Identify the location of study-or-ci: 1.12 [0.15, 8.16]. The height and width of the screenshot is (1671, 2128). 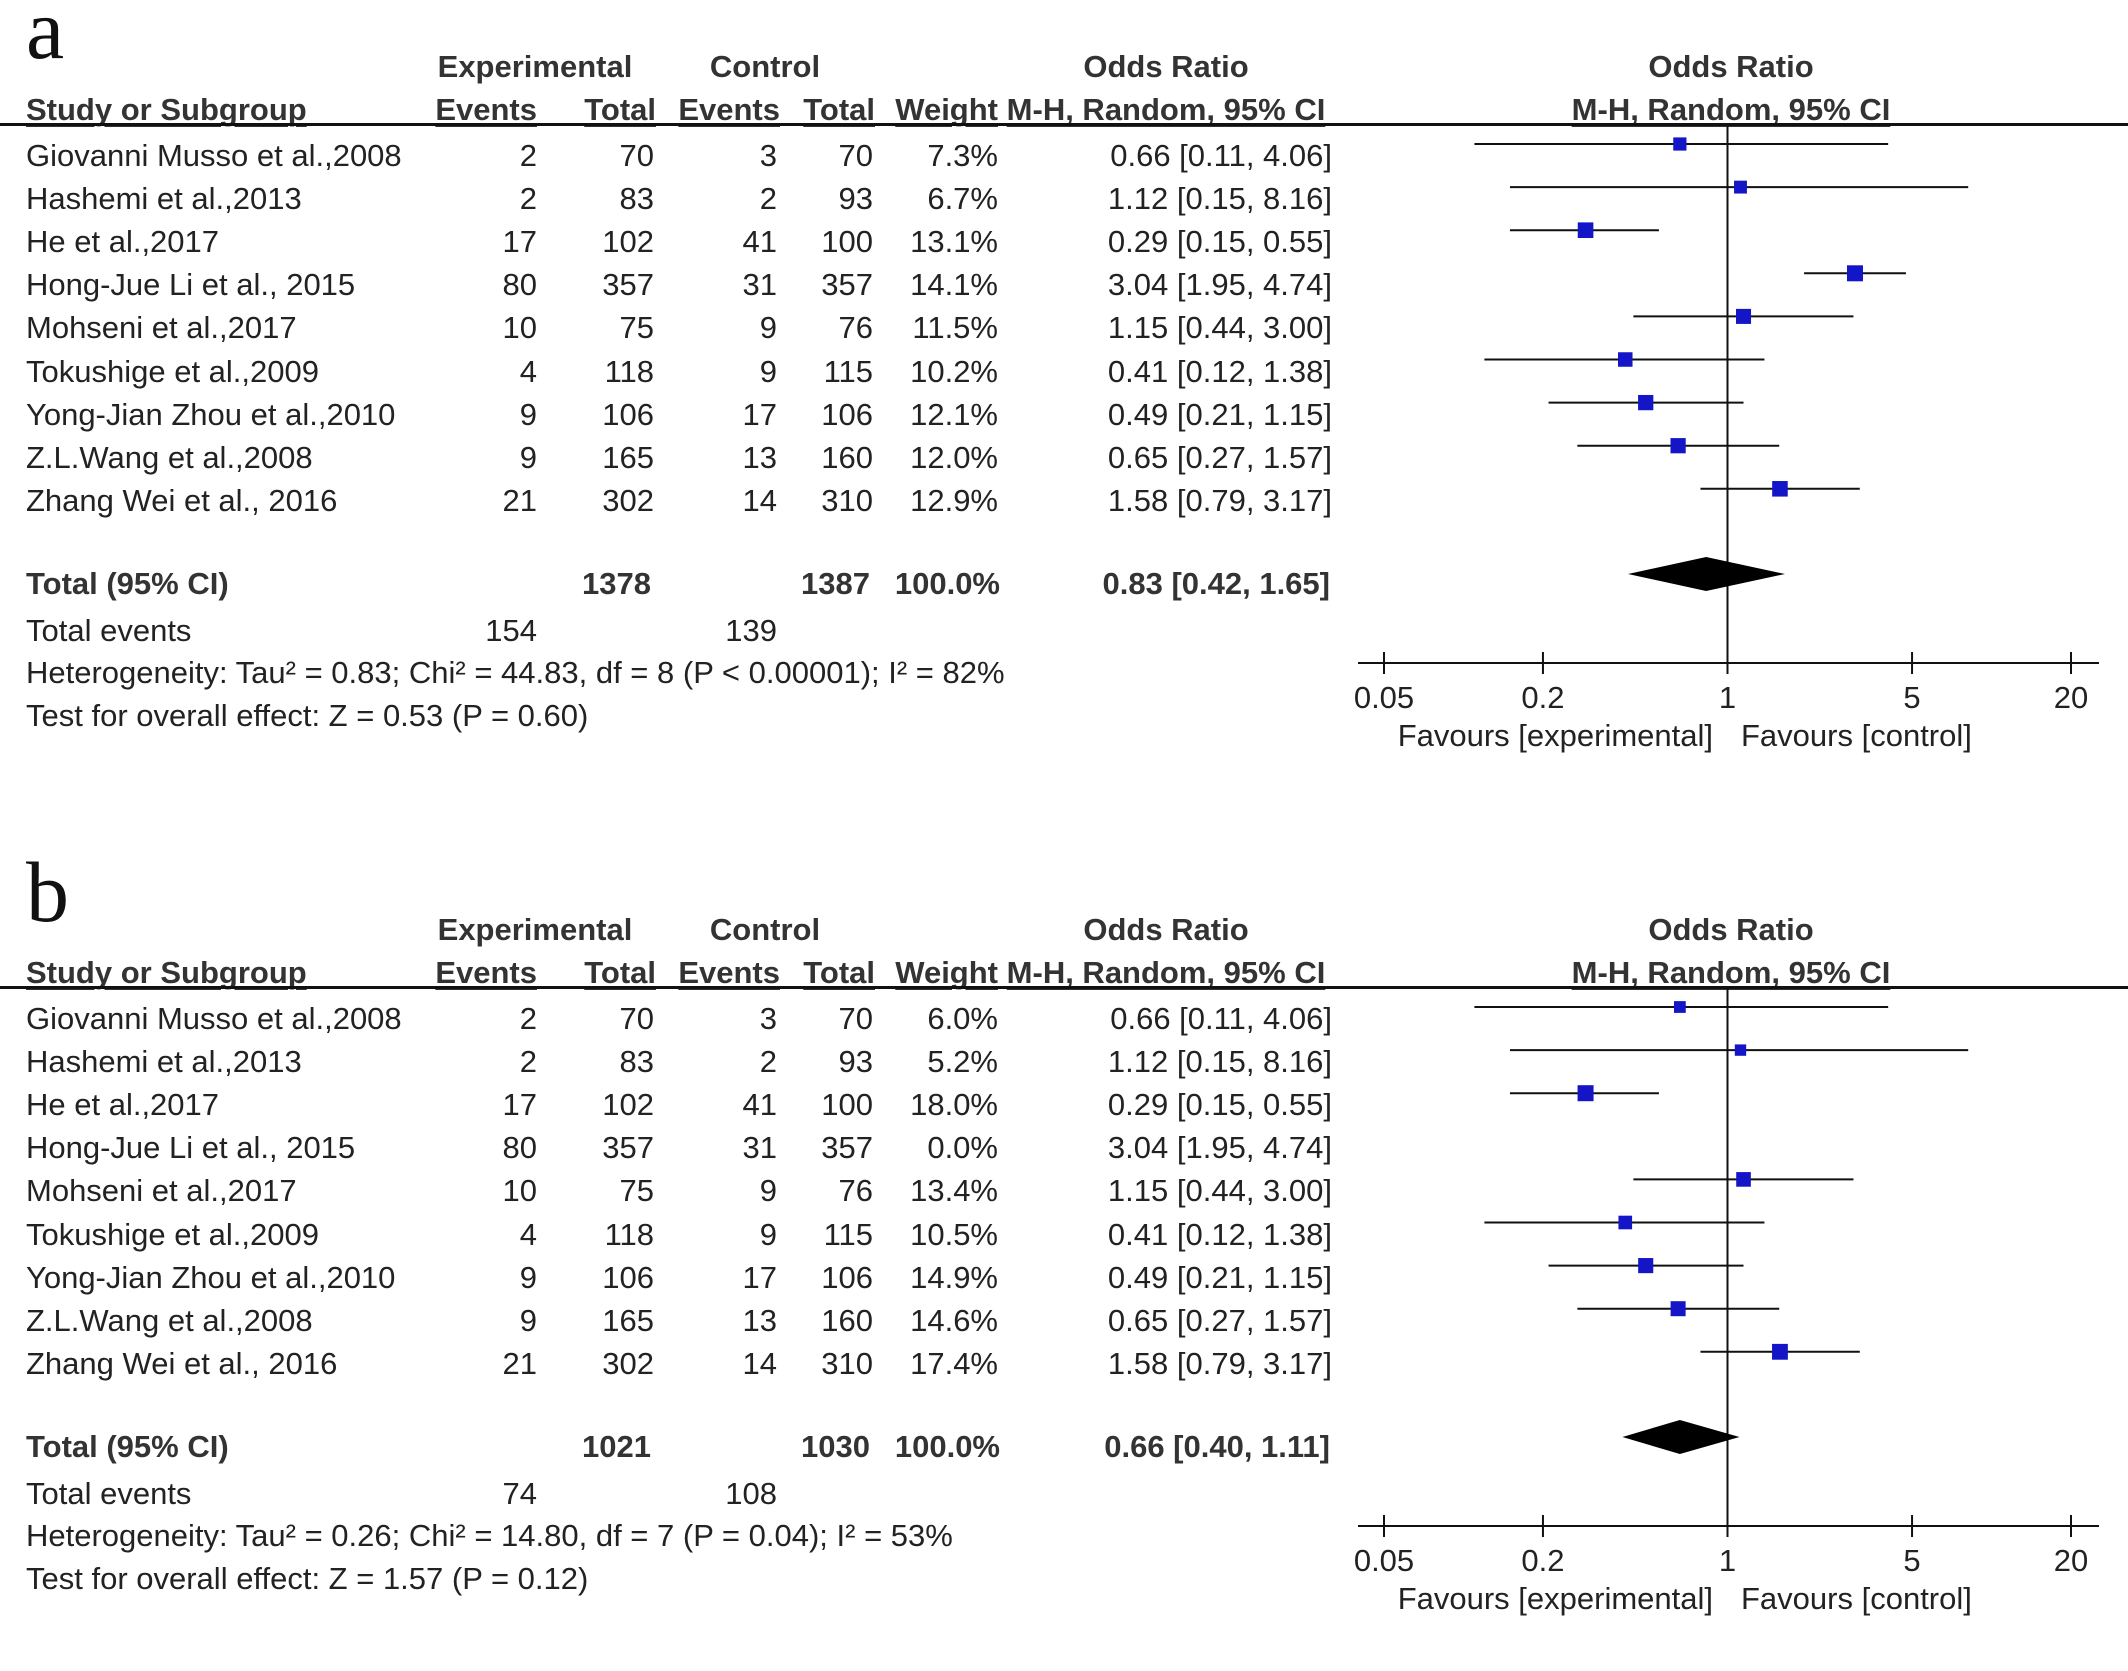
(1219, 1062).